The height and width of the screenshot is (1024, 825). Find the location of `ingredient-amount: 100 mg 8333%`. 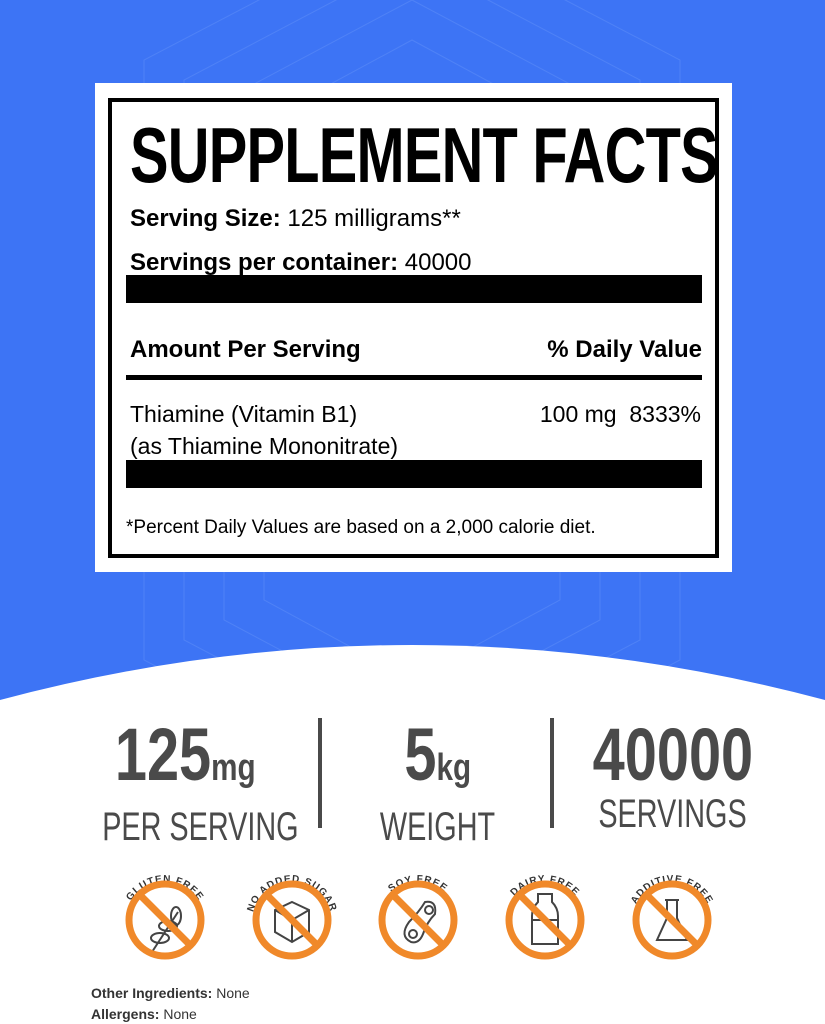

ingredient-amount: 100 mg 8333% is located at coordinates (620, 414).